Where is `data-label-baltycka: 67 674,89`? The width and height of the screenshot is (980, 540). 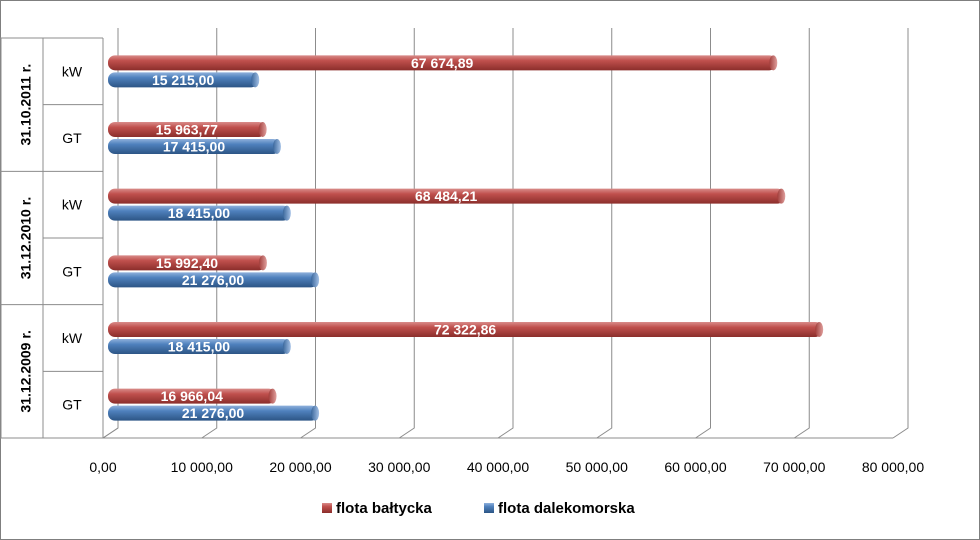
data-label-baltycka: 67 674,89 is located at coordinates (442, 63).